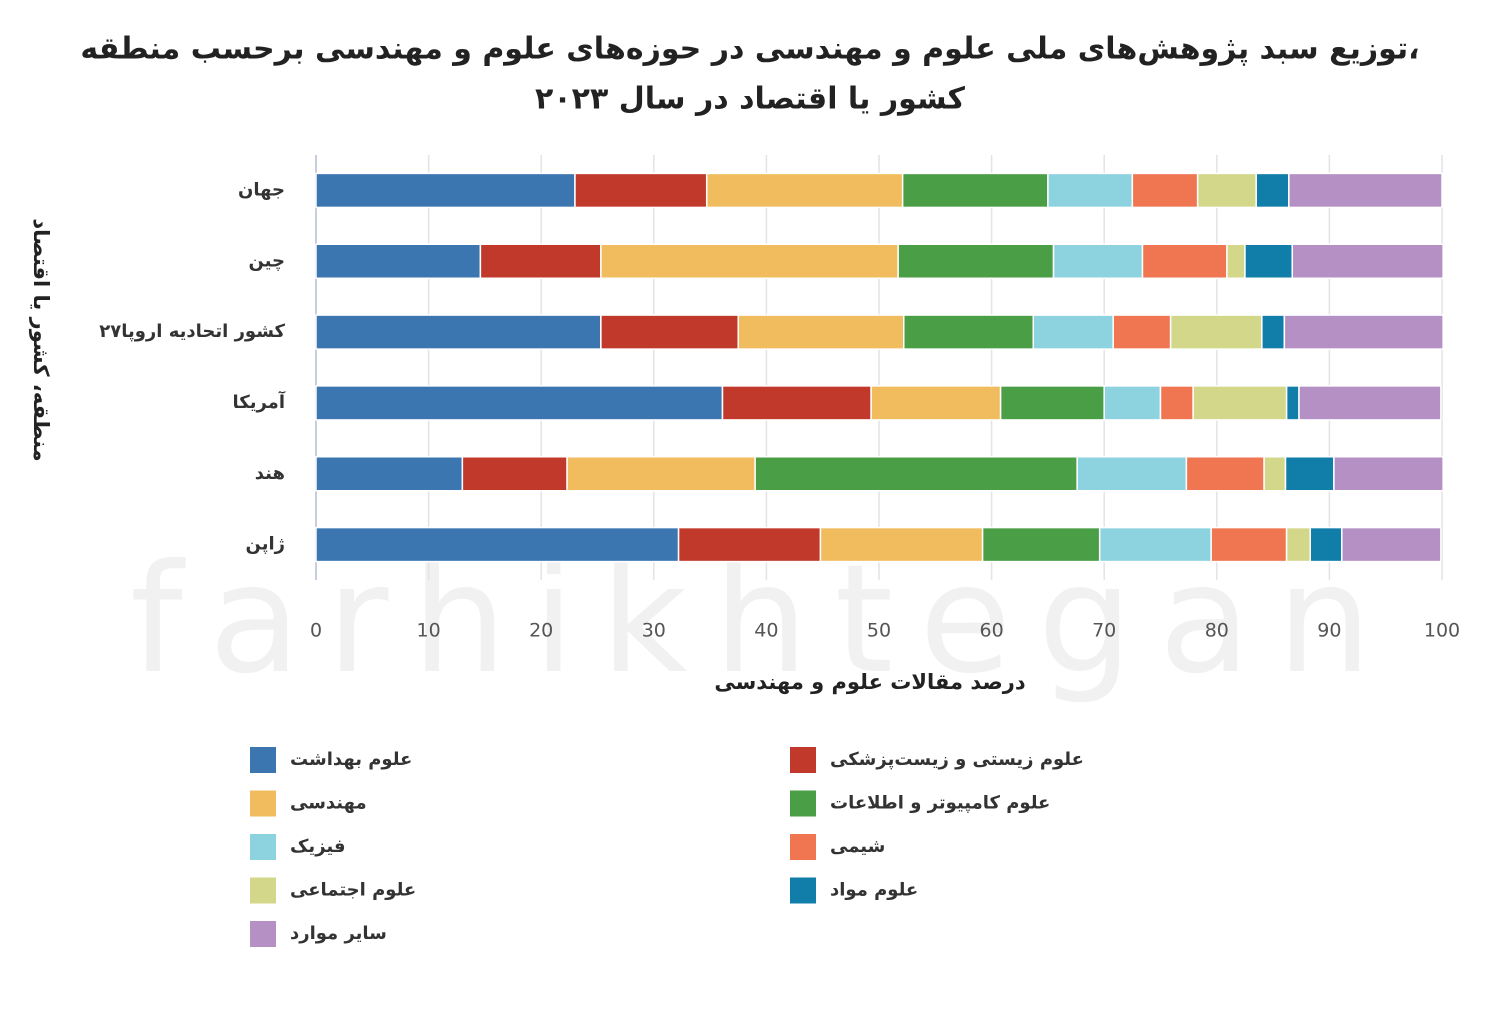 This screenshot has height=1013, width=1490. I want to click on legend-label: سایر موارد, so click(338, 933).